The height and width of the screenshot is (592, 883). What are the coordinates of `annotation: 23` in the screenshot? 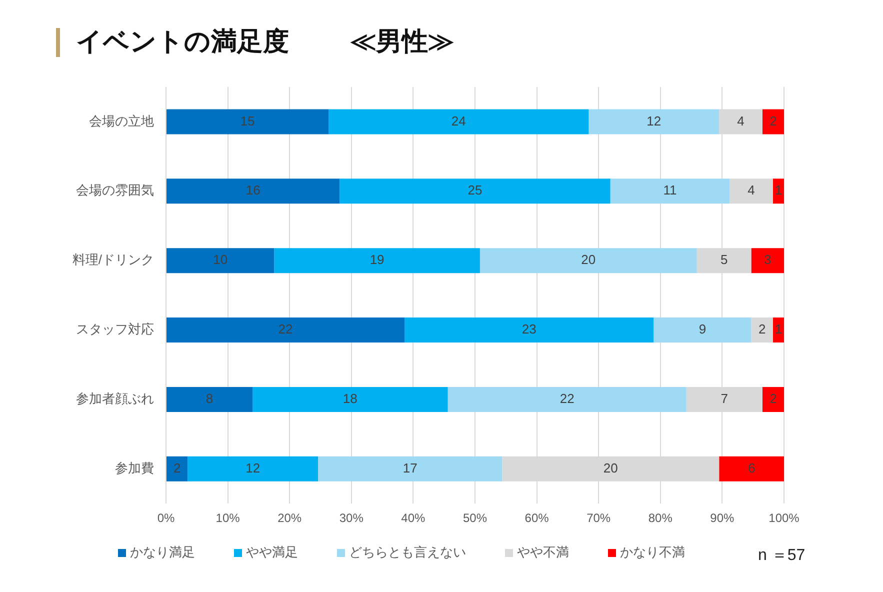 It's located at (529, 329).